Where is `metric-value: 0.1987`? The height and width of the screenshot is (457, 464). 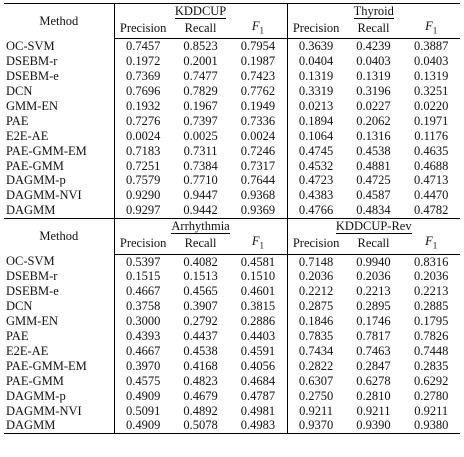 metric-value: 0.1987 is located at coordinates (258, 61).